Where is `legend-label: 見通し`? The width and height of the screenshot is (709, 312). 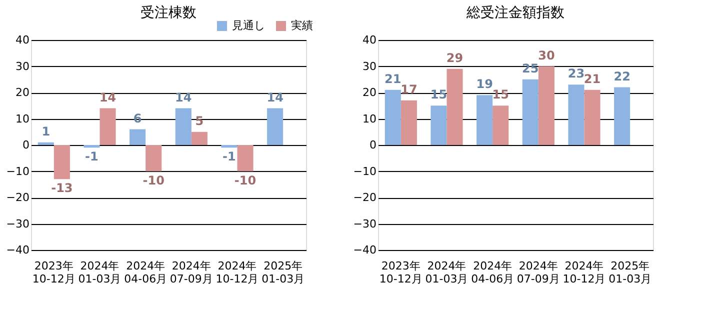
legend-label: 見通し is located at coordinates (248, 25).